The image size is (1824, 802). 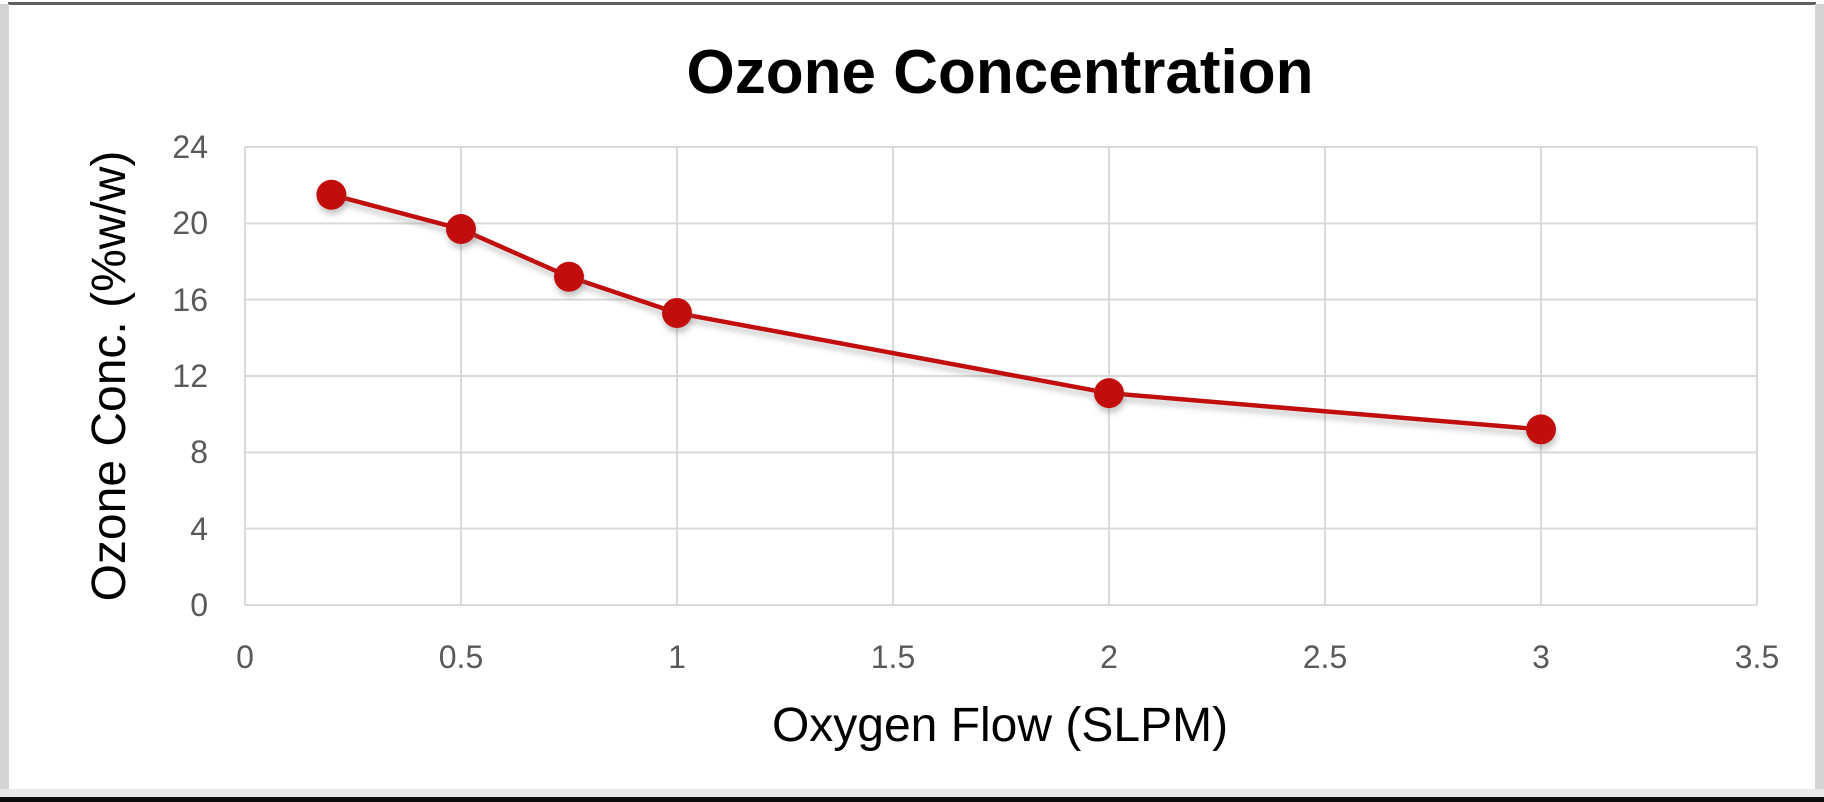 What do you see at coordinates (677, 657) in the screenshot?
I see `x-tick-label: 1` at bounding box center [677, 657].